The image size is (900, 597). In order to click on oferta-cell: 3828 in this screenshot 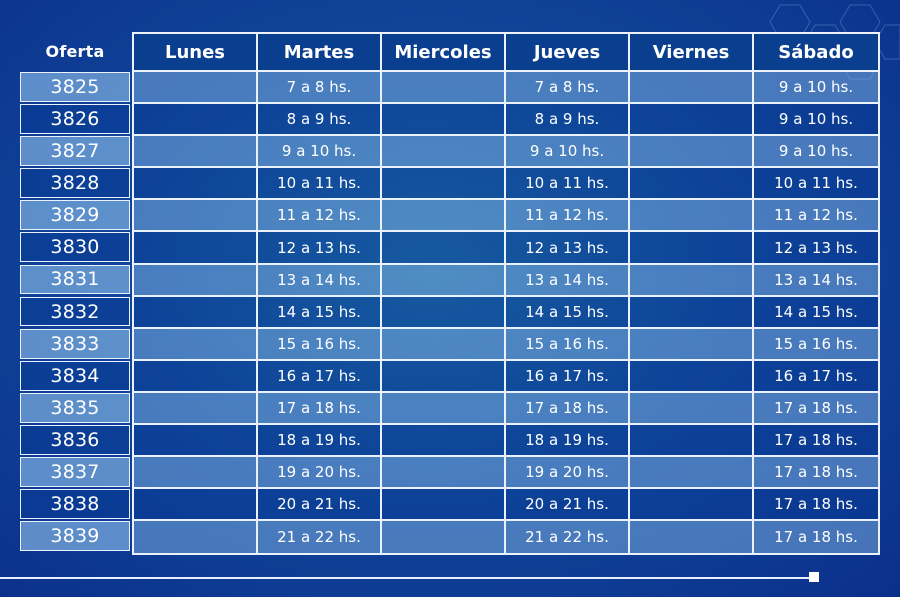, I will do `click(75, 183)`.